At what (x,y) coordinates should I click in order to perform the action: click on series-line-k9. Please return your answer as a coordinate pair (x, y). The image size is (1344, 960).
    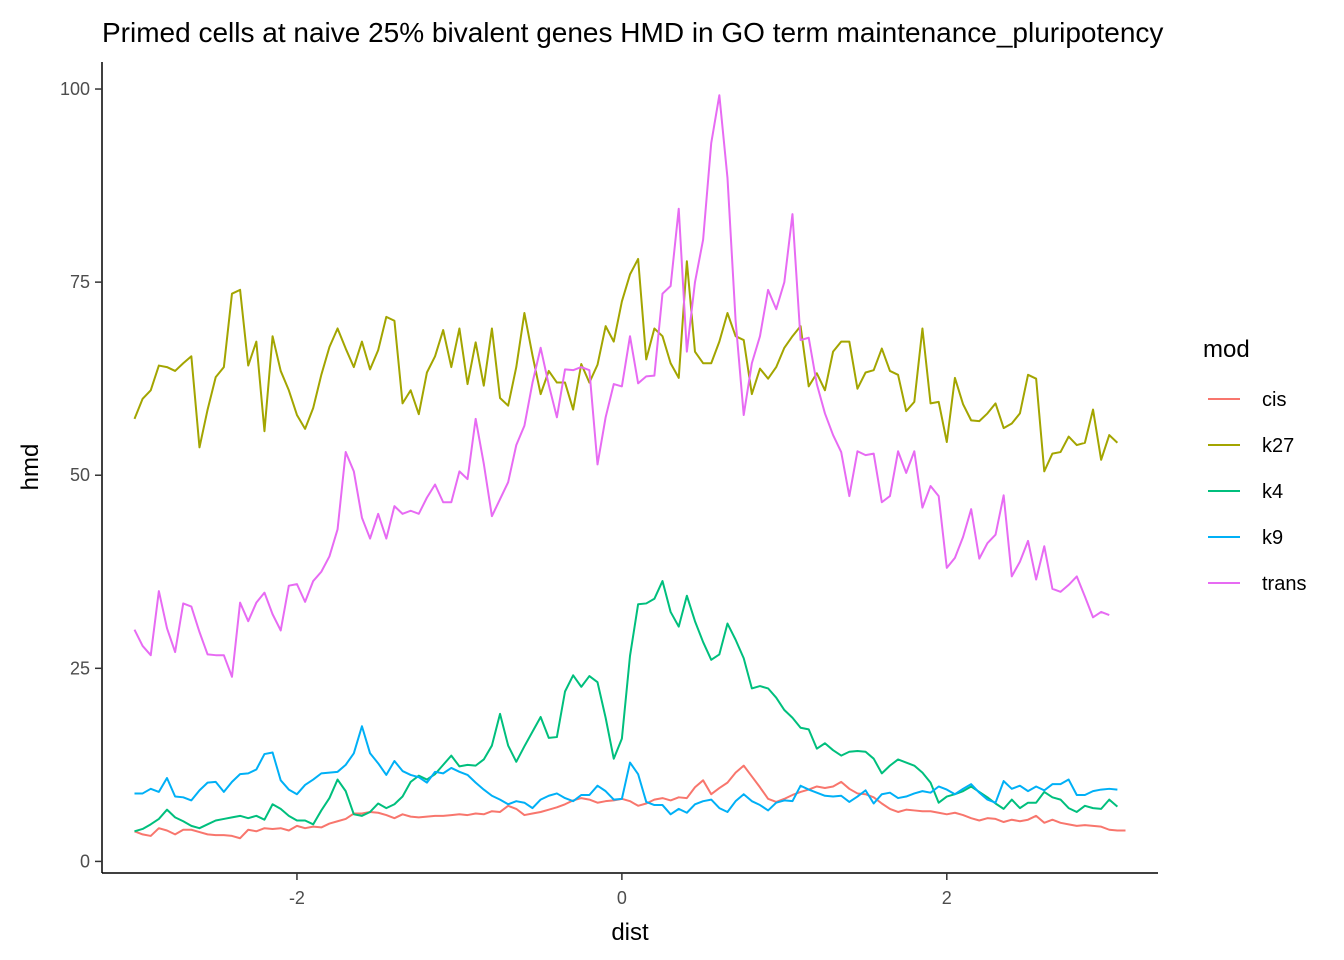
    Looking at the image, I should click on (626, 770).